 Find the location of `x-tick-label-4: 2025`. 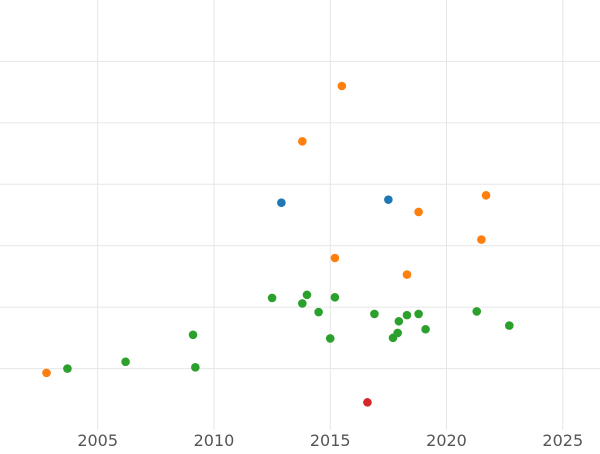

x-tick-label-4: 2025 is located at coordinates (562, 440).